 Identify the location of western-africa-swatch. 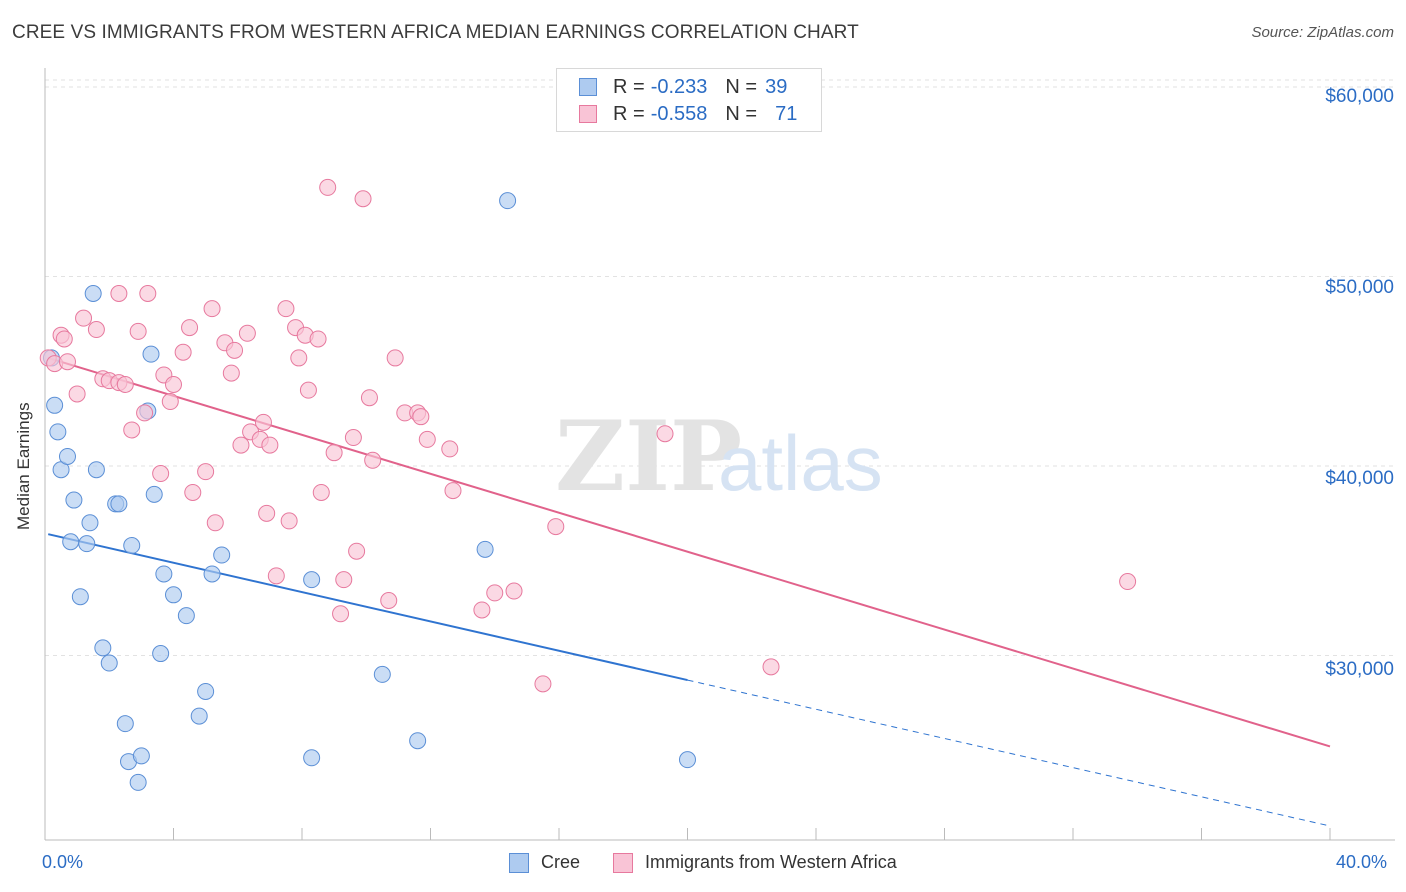
(588, 114).